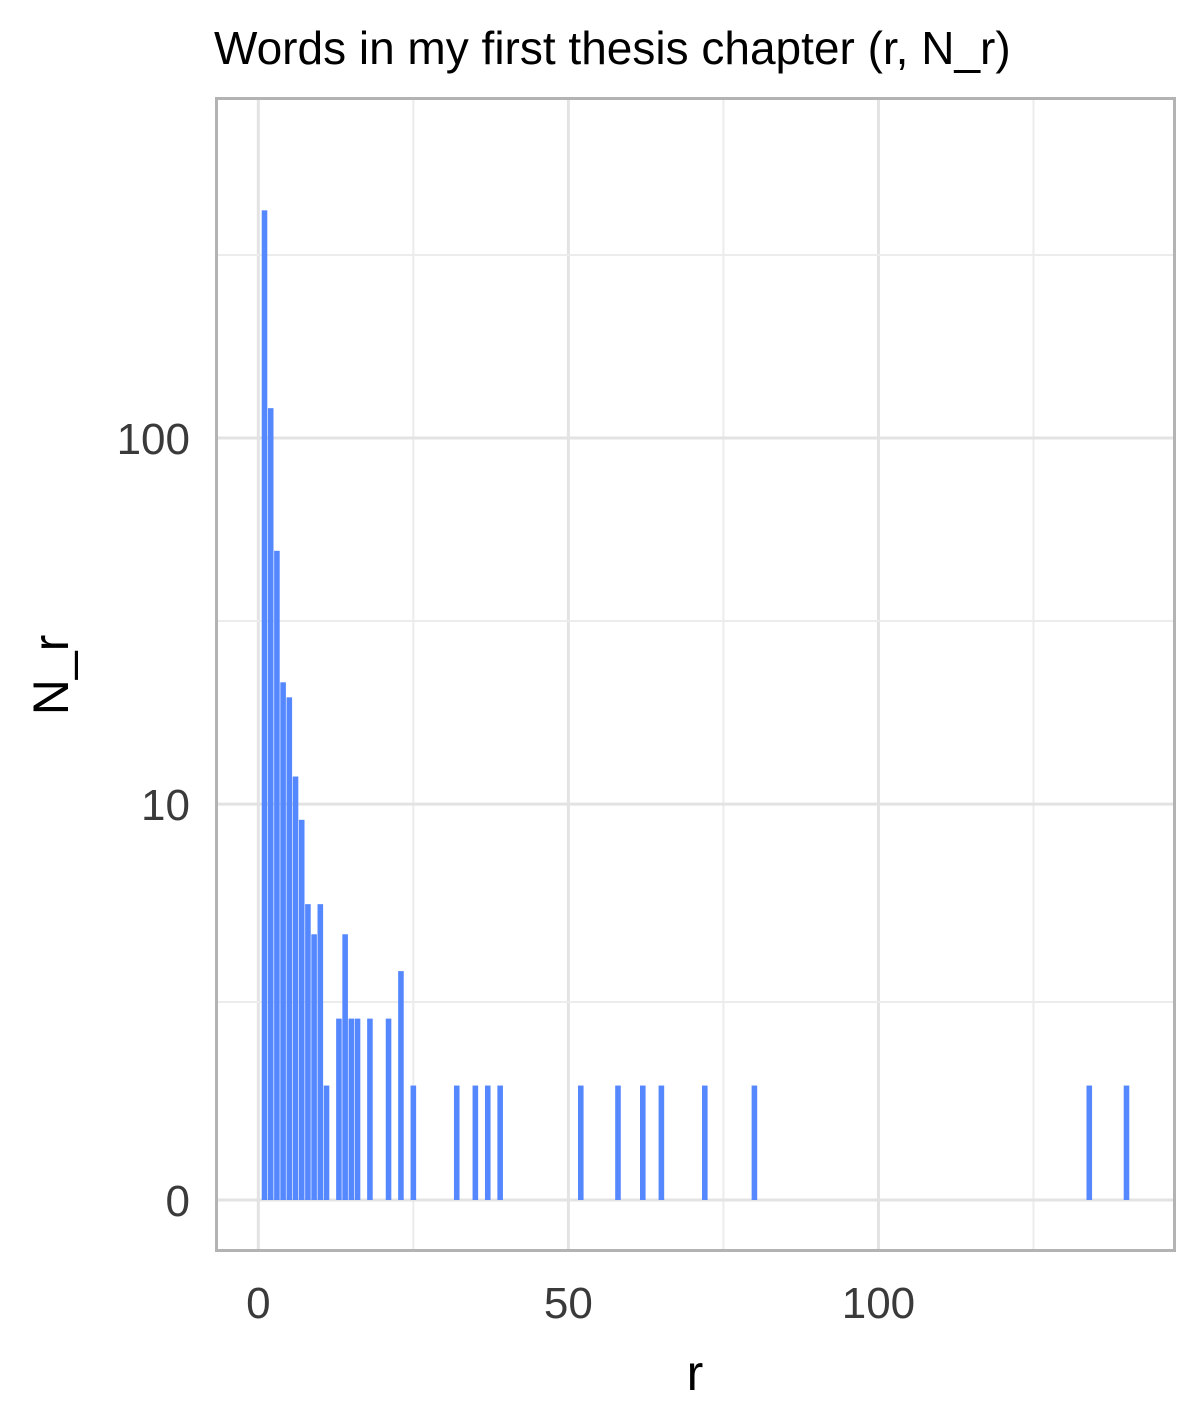  I want to click on y-axis-title: N_r, so click(51, 675).